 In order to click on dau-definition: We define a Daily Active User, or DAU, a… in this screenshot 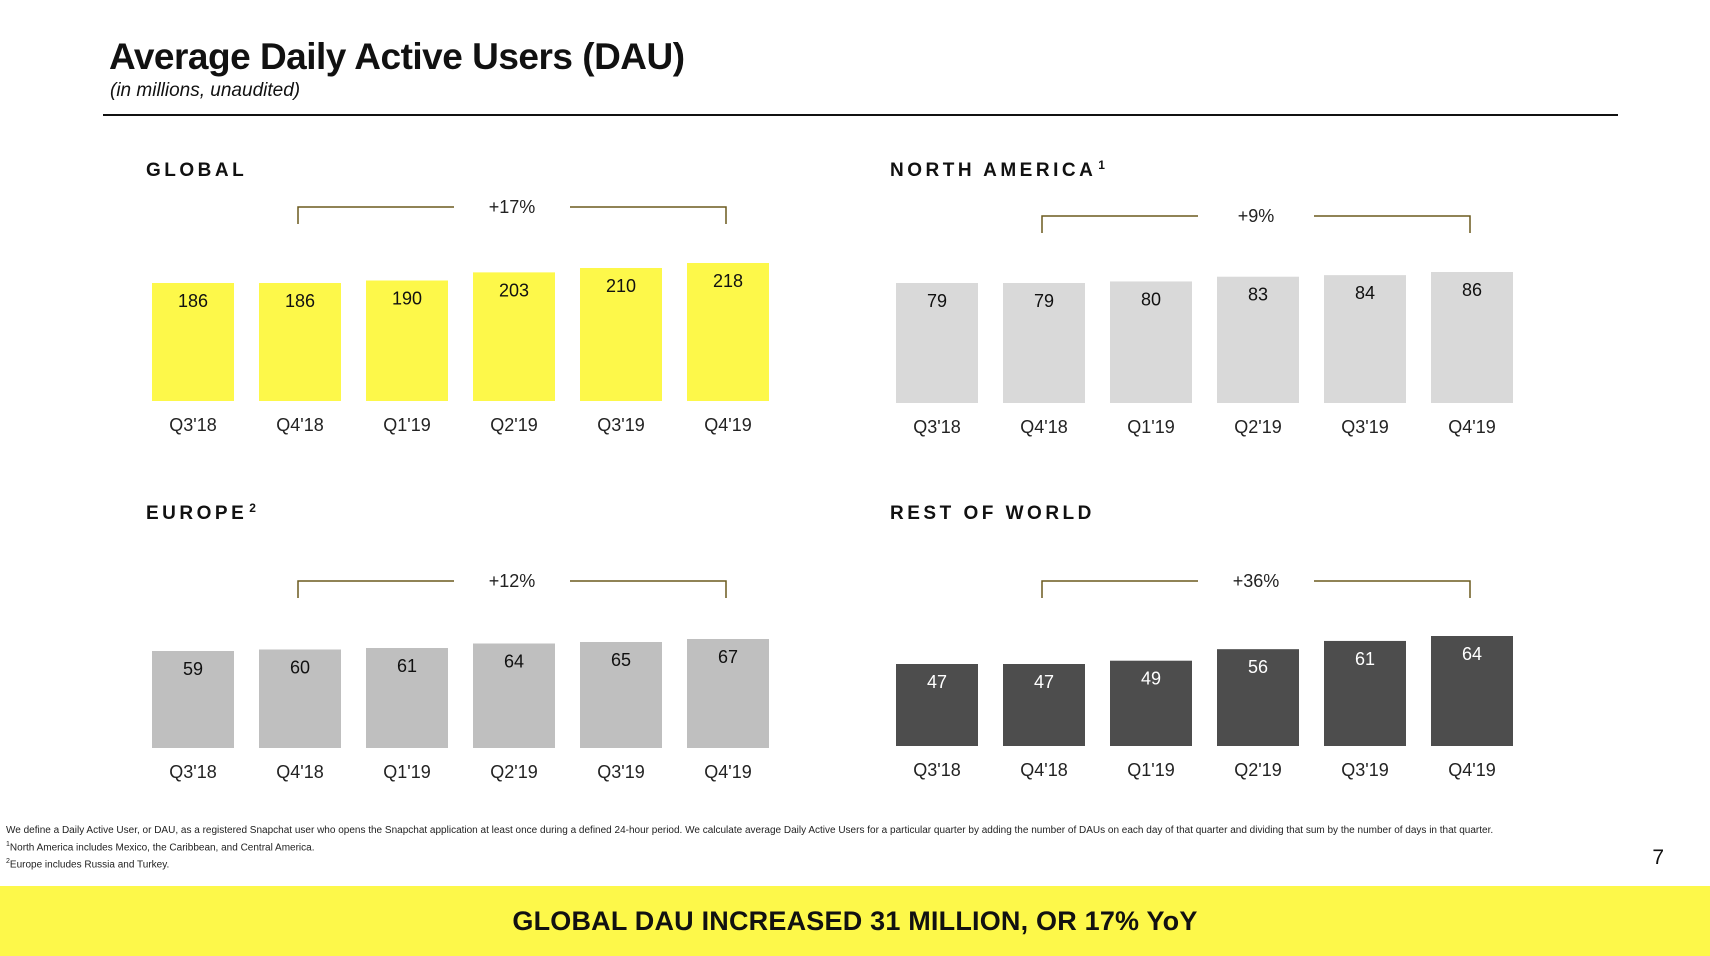, I will do `click(750, 830)`.